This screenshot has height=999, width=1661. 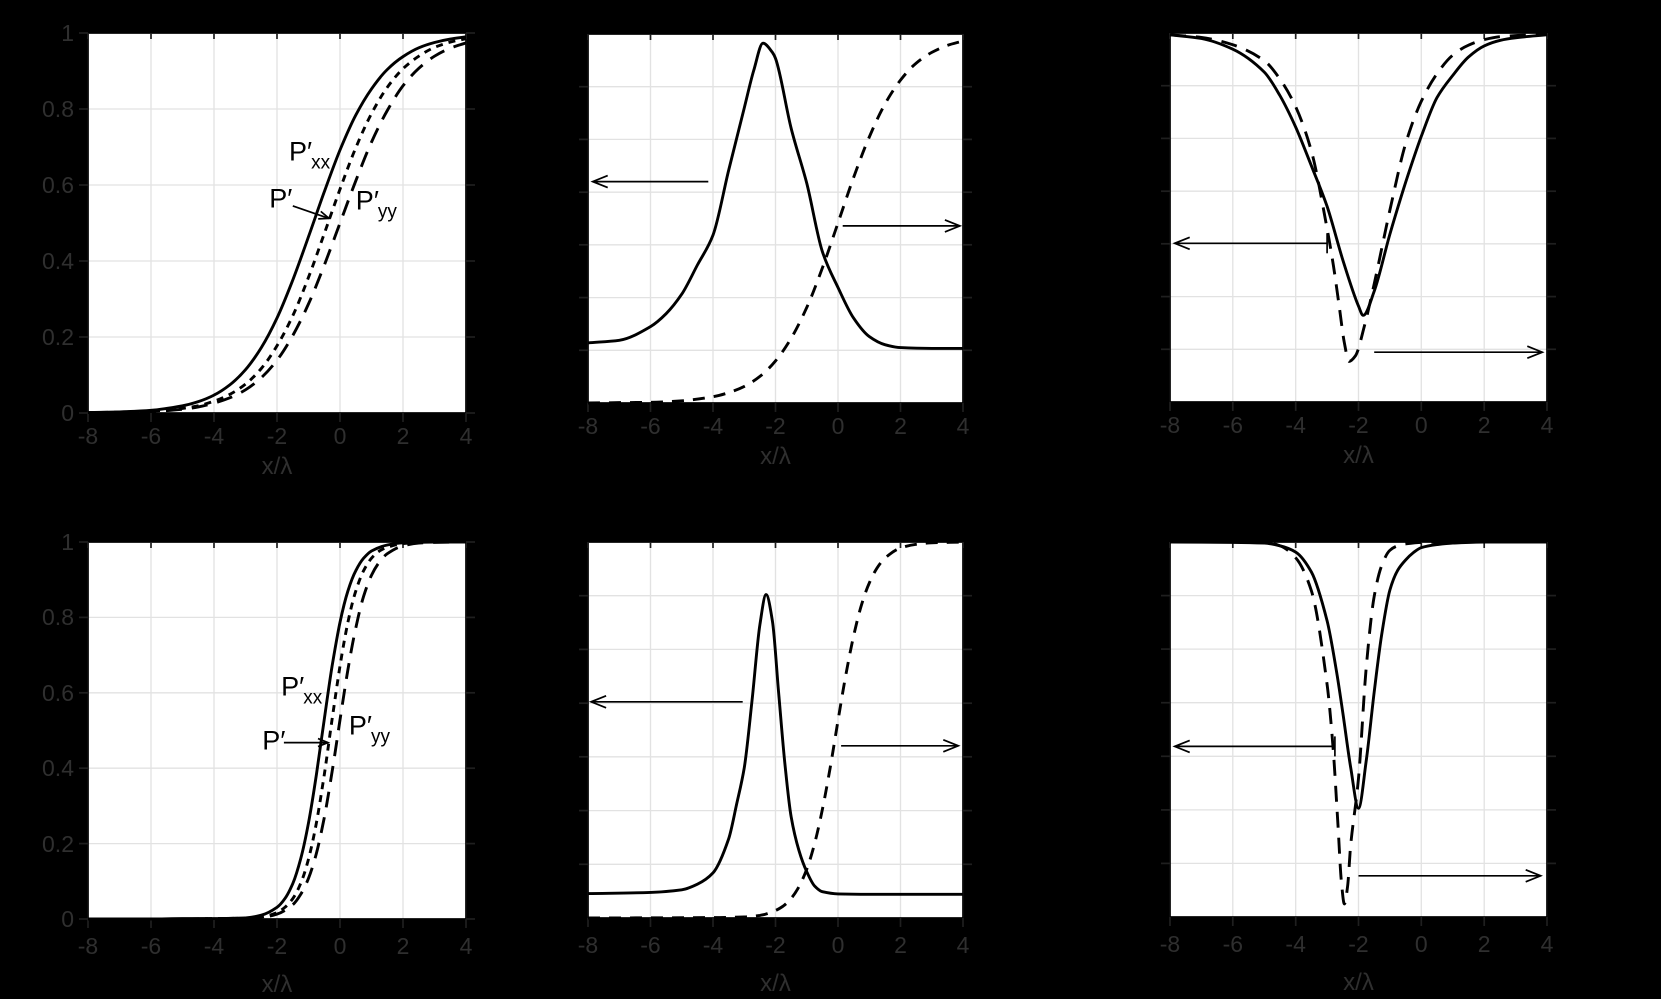 What do you see at coordinates (58, 843) in the screenshot?
I see `y-tick-label: 0.2` at bounding box center [58, 843].